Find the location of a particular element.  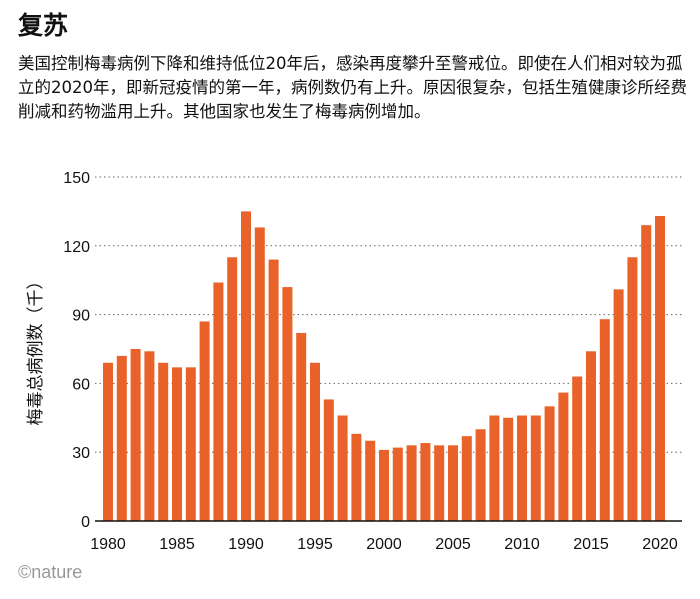

bar-1980 is located at coordinates (108, 441).